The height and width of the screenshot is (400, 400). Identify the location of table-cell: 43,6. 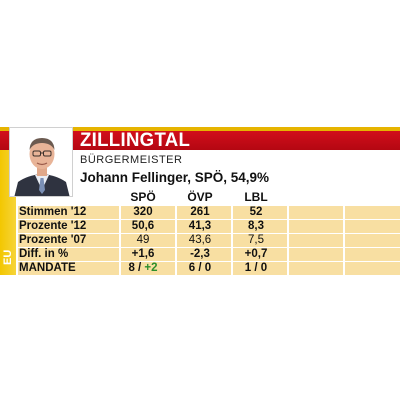
(200, 240).